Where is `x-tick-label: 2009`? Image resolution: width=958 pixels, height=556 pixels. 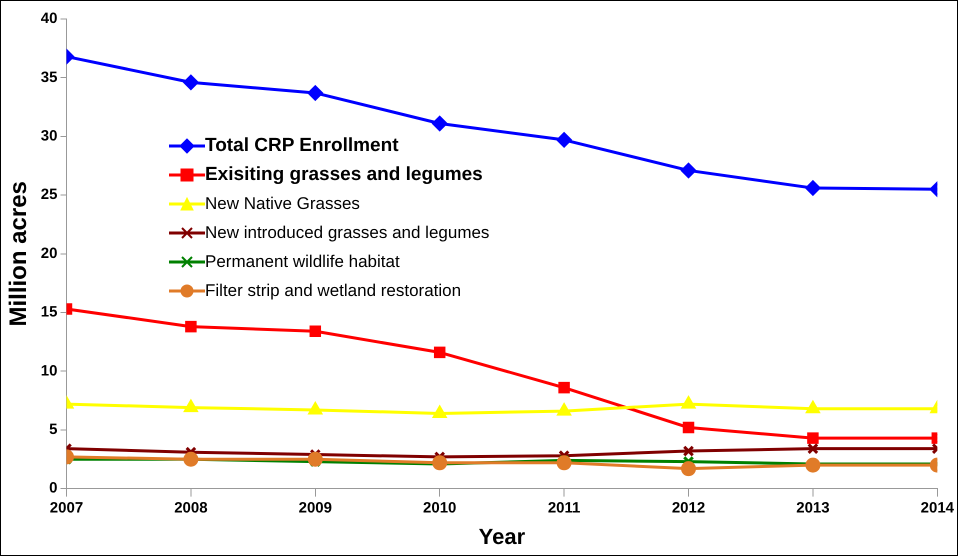
x-tick-label: 2009 is located at coordinates (315, 508).